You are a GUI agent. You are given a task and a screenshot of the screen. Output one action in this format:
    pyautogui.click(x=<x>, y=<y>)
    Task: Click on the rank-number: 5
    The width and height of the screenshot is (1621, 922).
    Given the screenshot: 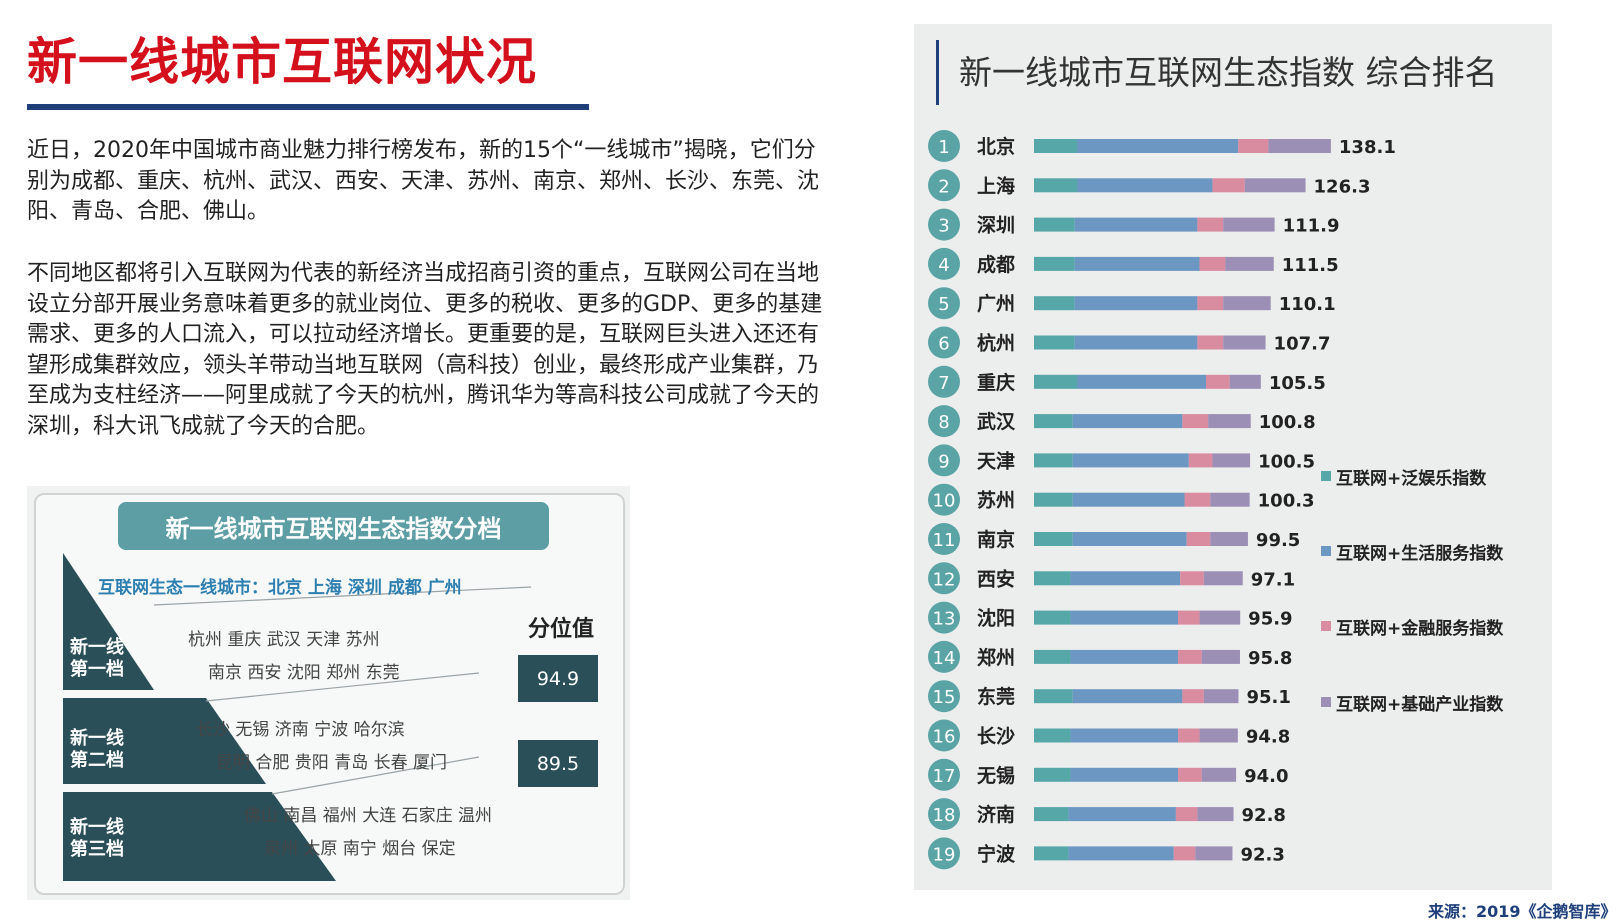 What is the action you would take?
    pyautogui.click(x=943, y=304)
    